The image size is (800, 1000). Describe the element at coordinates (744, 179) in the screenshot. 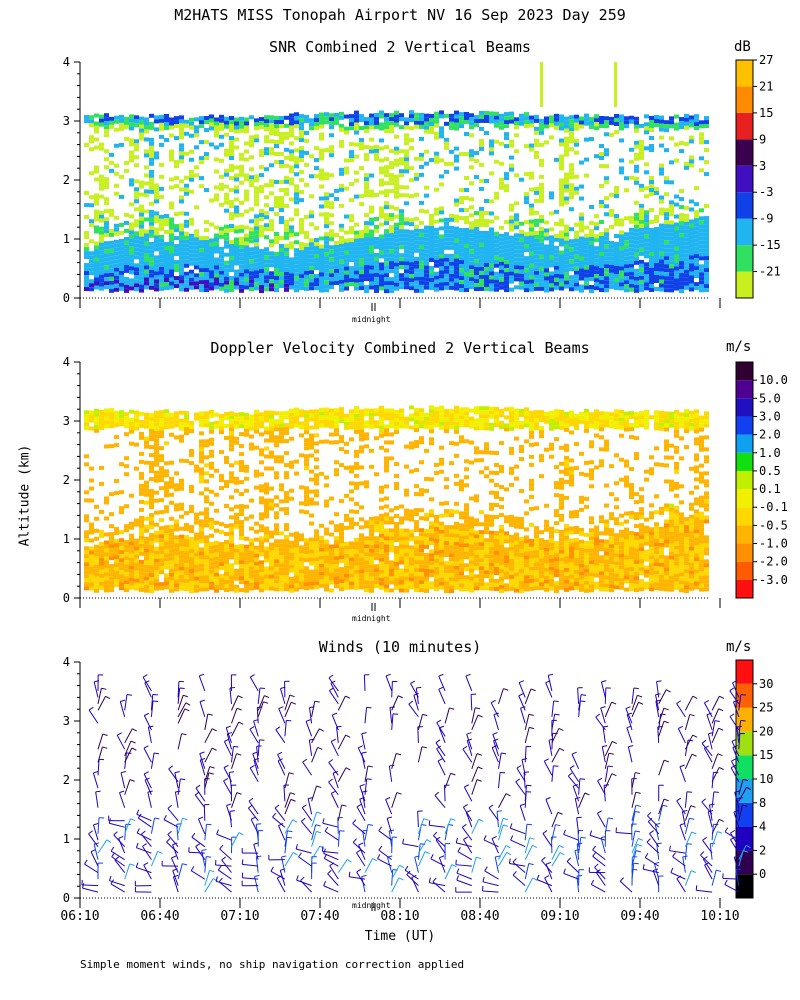

I see `colorbar-frame` at that location.